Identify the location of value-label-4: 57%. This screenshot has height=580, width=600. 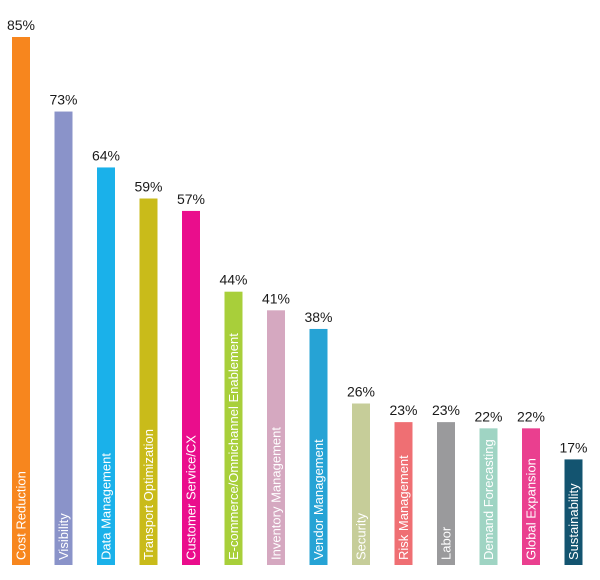
(191, 199).